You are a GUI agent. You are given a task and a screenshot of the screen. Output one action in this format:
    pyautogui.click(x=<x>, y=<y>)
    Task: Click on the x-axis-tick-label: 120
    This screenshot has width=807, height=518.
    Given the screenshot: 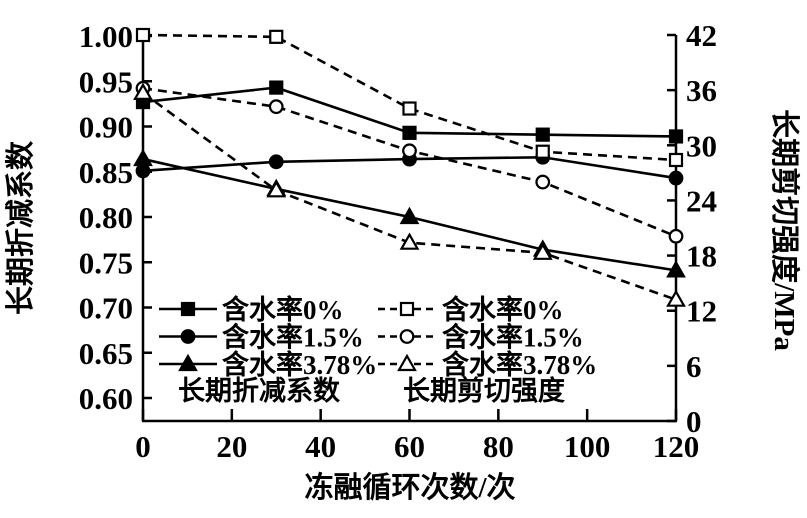 What is the action you would take?
    pyautogui.click(x=676, y=446)
    